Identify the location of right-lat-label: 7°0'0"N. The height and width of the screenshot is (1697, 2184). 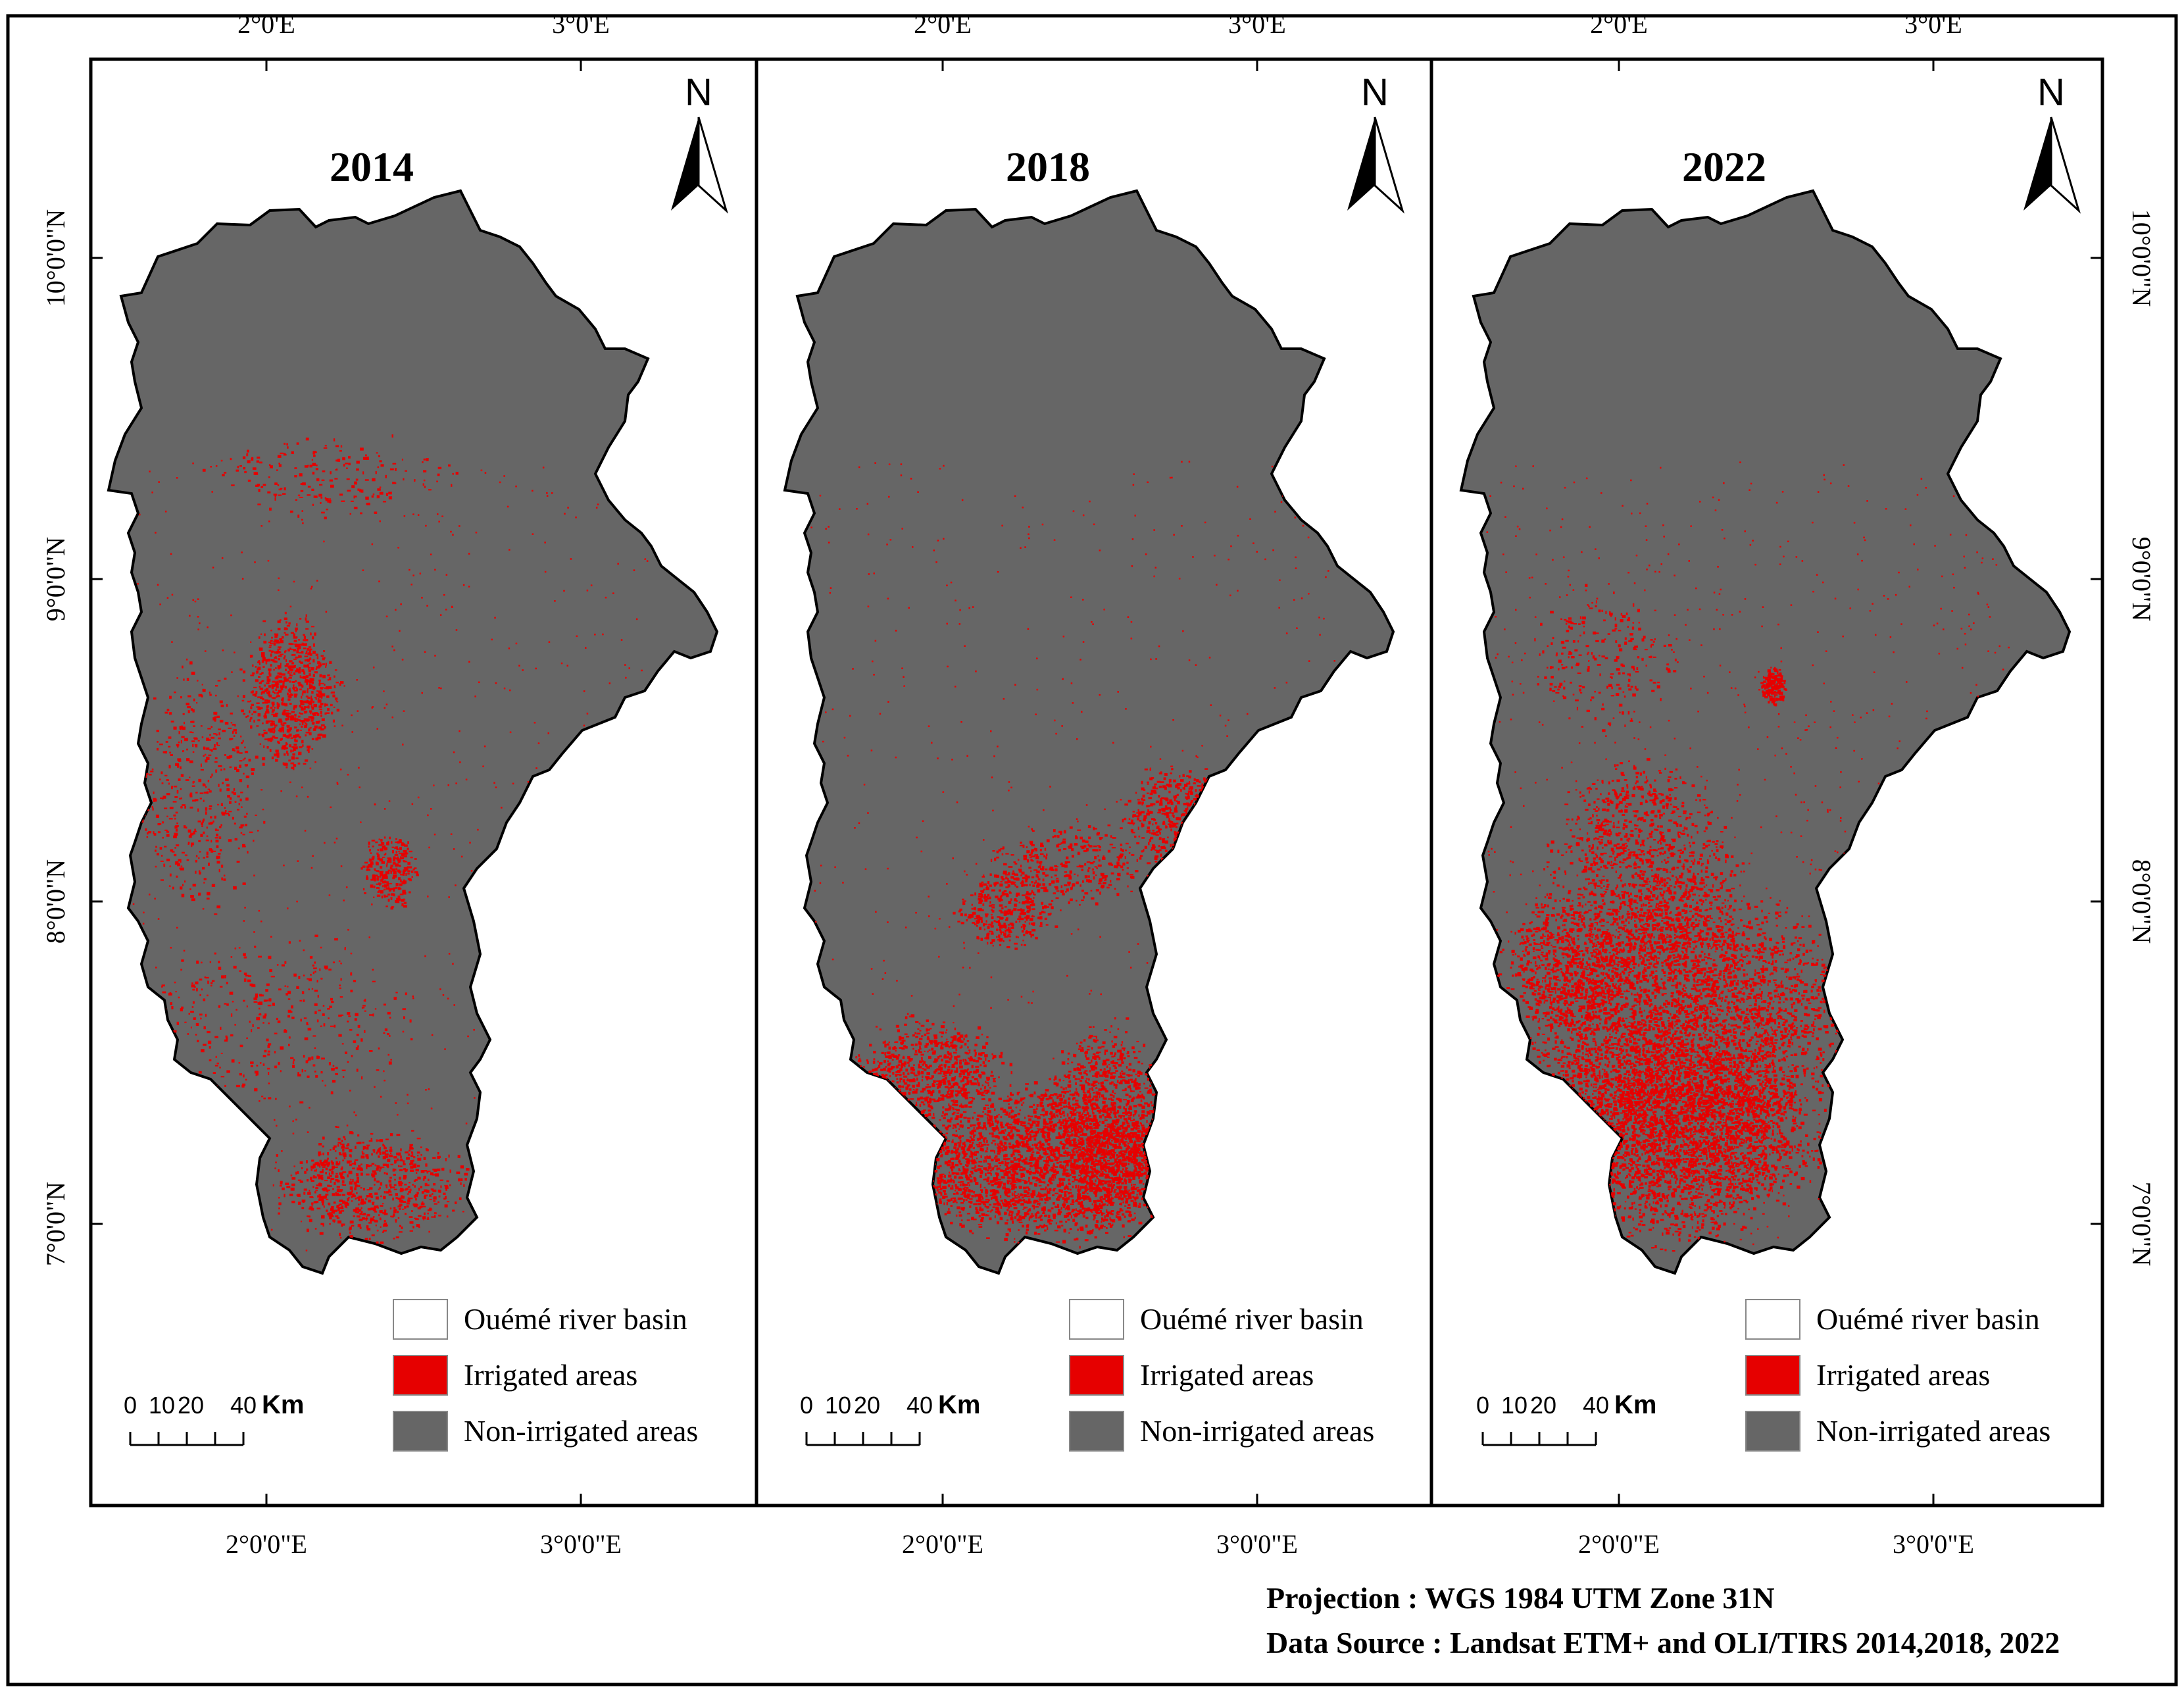
(2141, 1224).